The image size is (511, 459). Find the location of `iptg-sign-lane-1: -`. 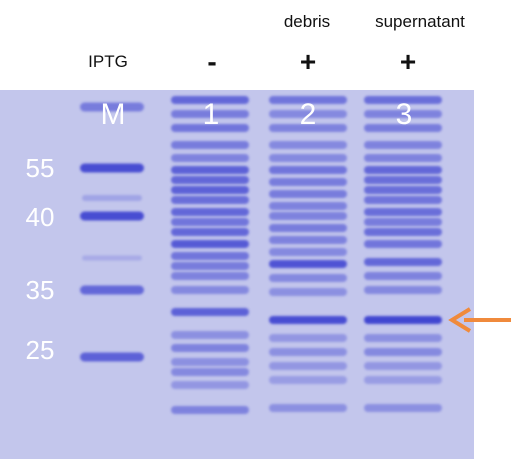

iptg-sign-lane-1: - is located at coordinates (212, 61).